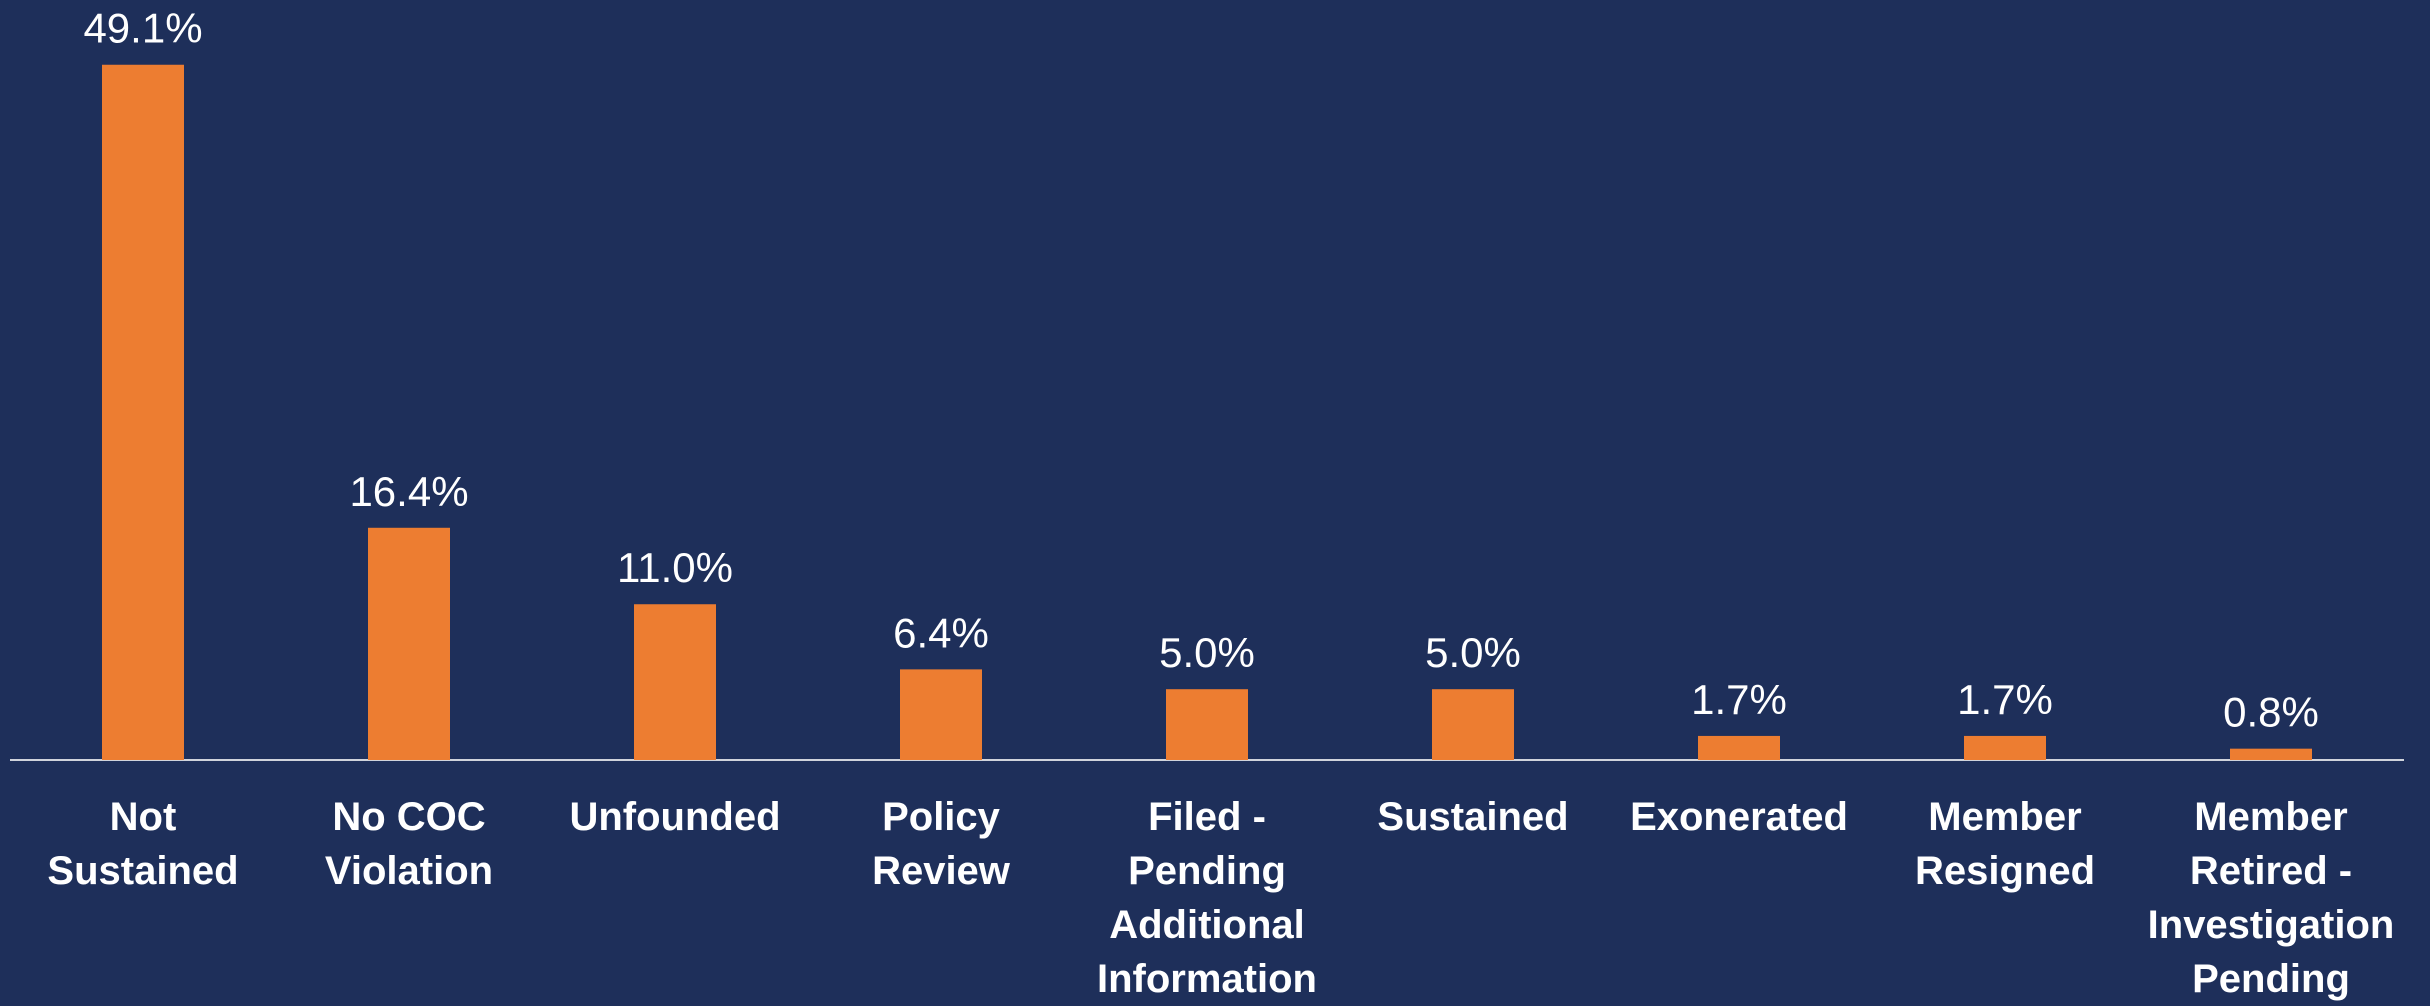 The image size is (2430, 1006). I want to click on value-label: 16.4%, so click(408, 491).